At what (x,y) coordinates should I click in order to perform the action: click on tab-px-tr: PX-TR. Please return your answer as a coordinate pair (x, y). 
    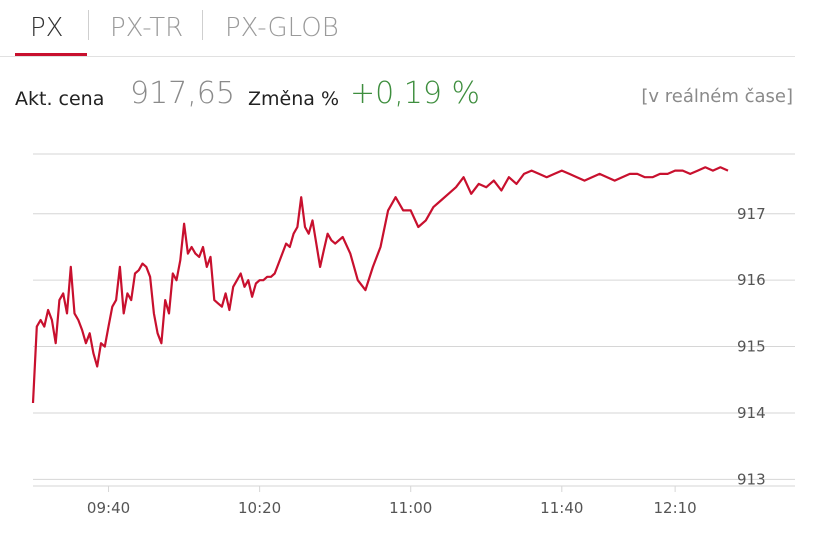
    Looking at the image, I should click on (147, 28).